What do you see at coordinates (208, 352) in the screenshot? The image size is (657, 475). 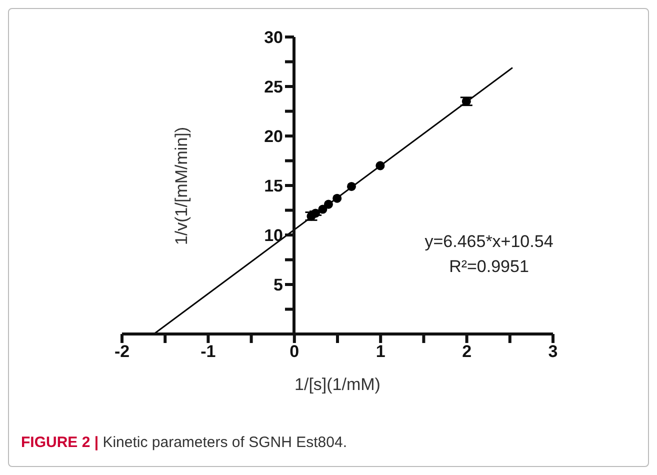 I see `x-tick-label: -1` at bounding box center [208, 352].